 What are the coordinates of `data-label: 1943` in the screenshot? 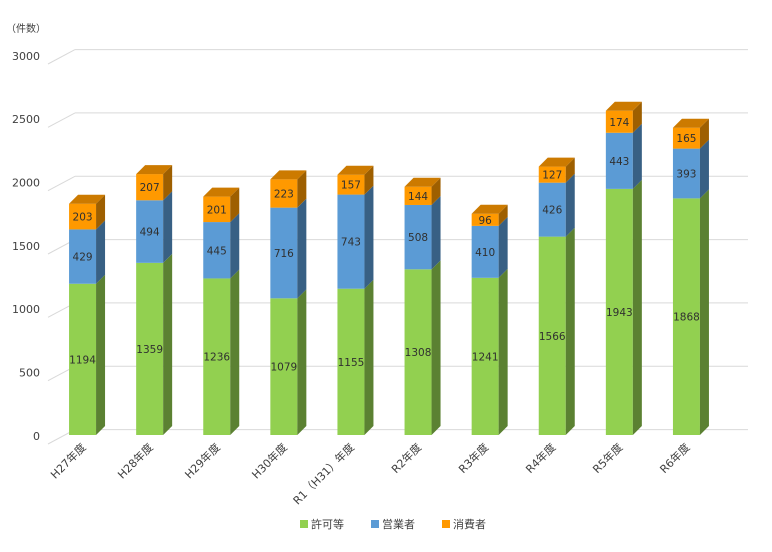 It's located at (619, 313).